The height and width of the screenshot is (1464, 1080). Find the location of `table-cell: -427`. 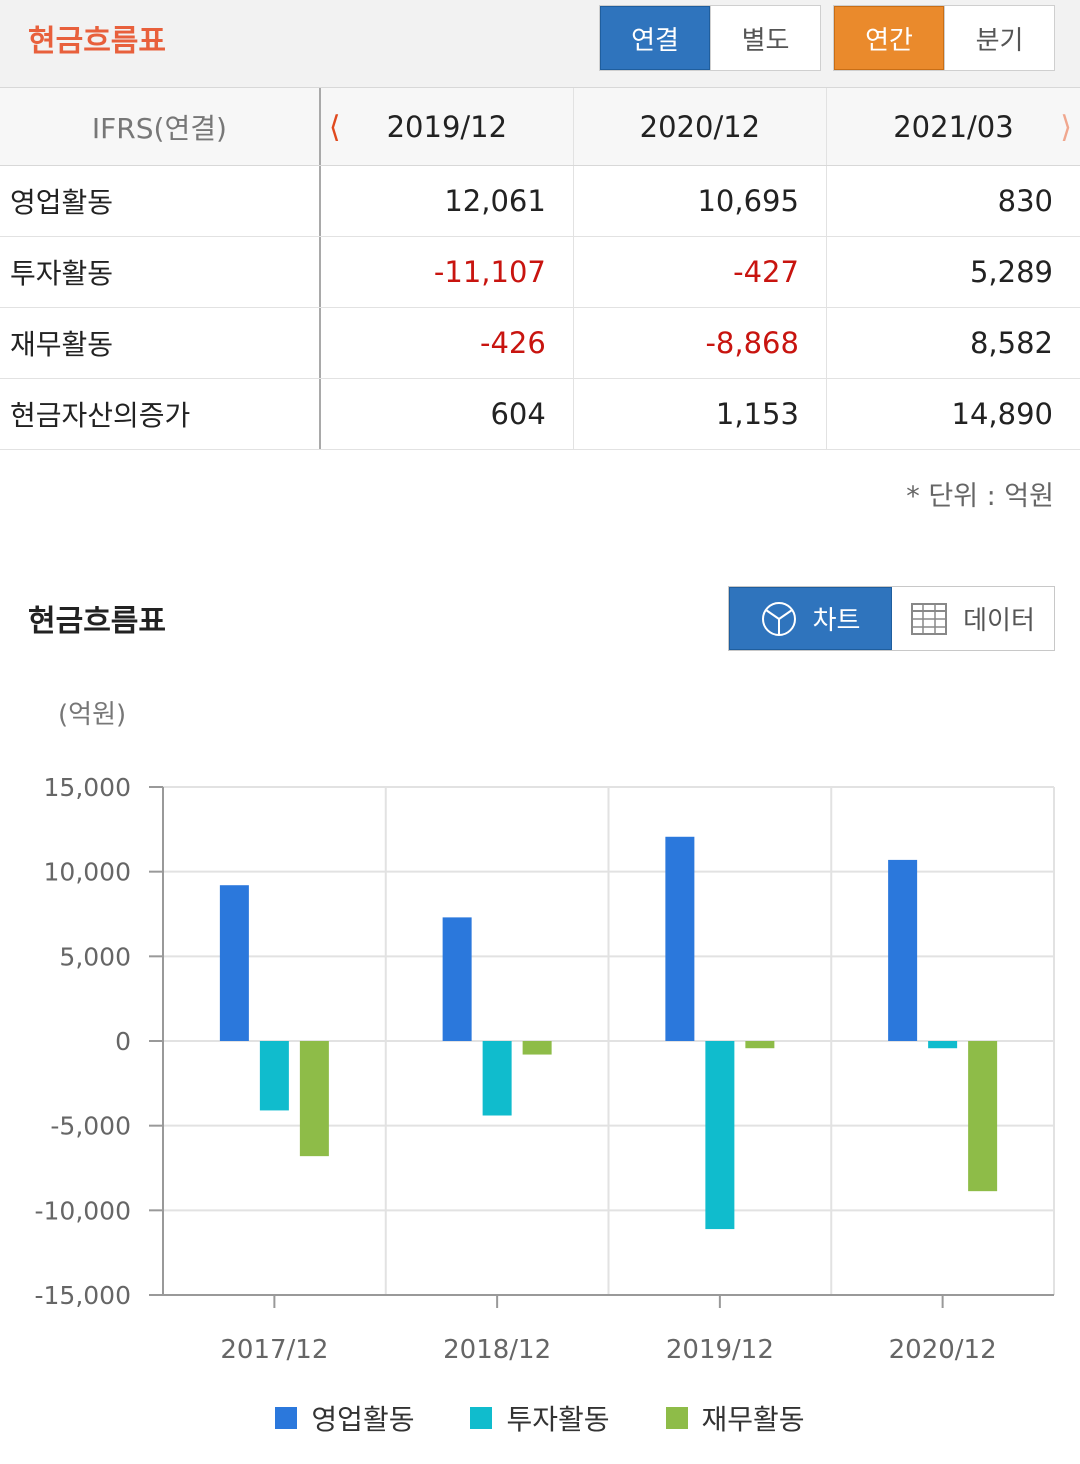

table-cell: -427 is located at coordinates (700, 272).